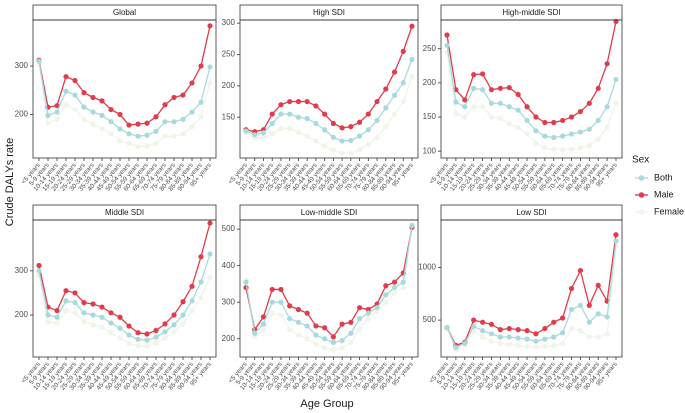 This screenshot has width=685, height=413. What do you see at coordinates (229, 85) in the screenshot?
I see `y-tick-label: 200` at bounding box center [229, 85].